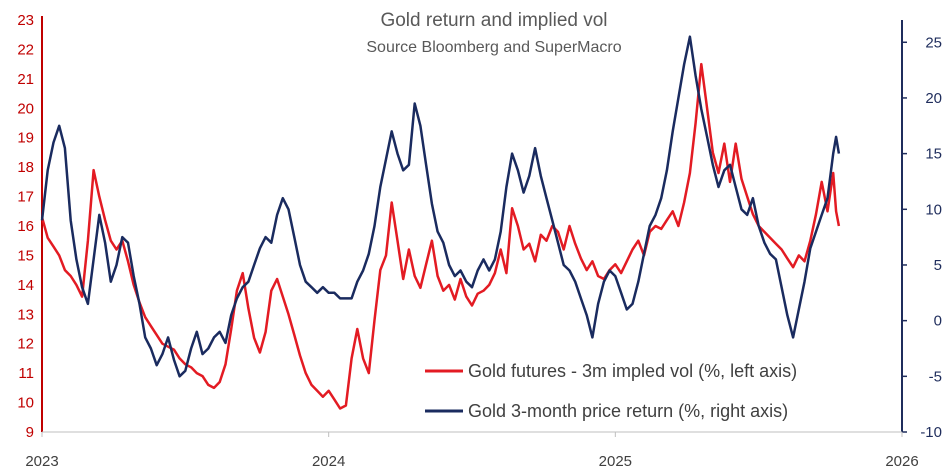 This screenshot has width=947, height=473. Describe the element at coordinates (493, 47) in the screenshot. I see `chart-subtitle: Source Bloomberg and SuperMacro` at that location.